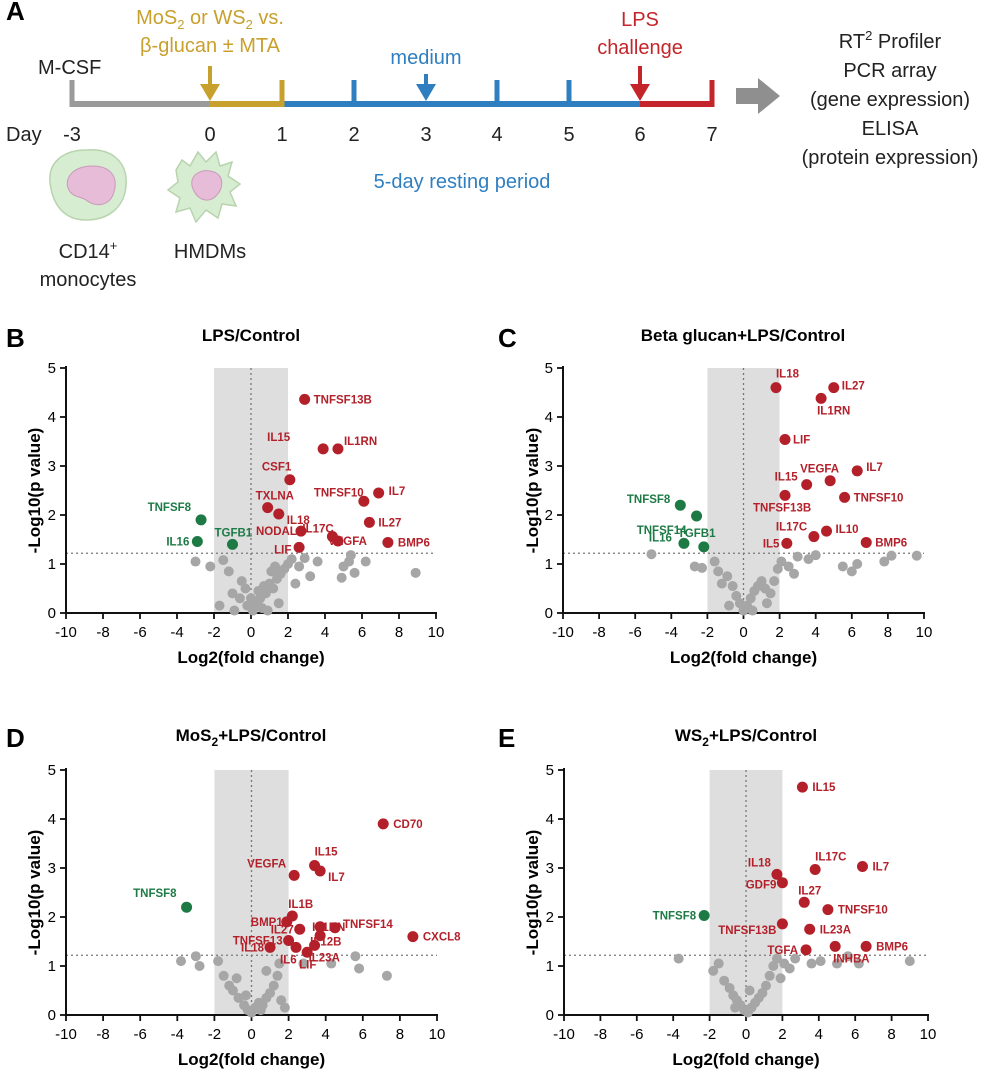 This screenshot has height=1082, width=1000. I want to click on significant-point-tgfa, so click(806, 950).